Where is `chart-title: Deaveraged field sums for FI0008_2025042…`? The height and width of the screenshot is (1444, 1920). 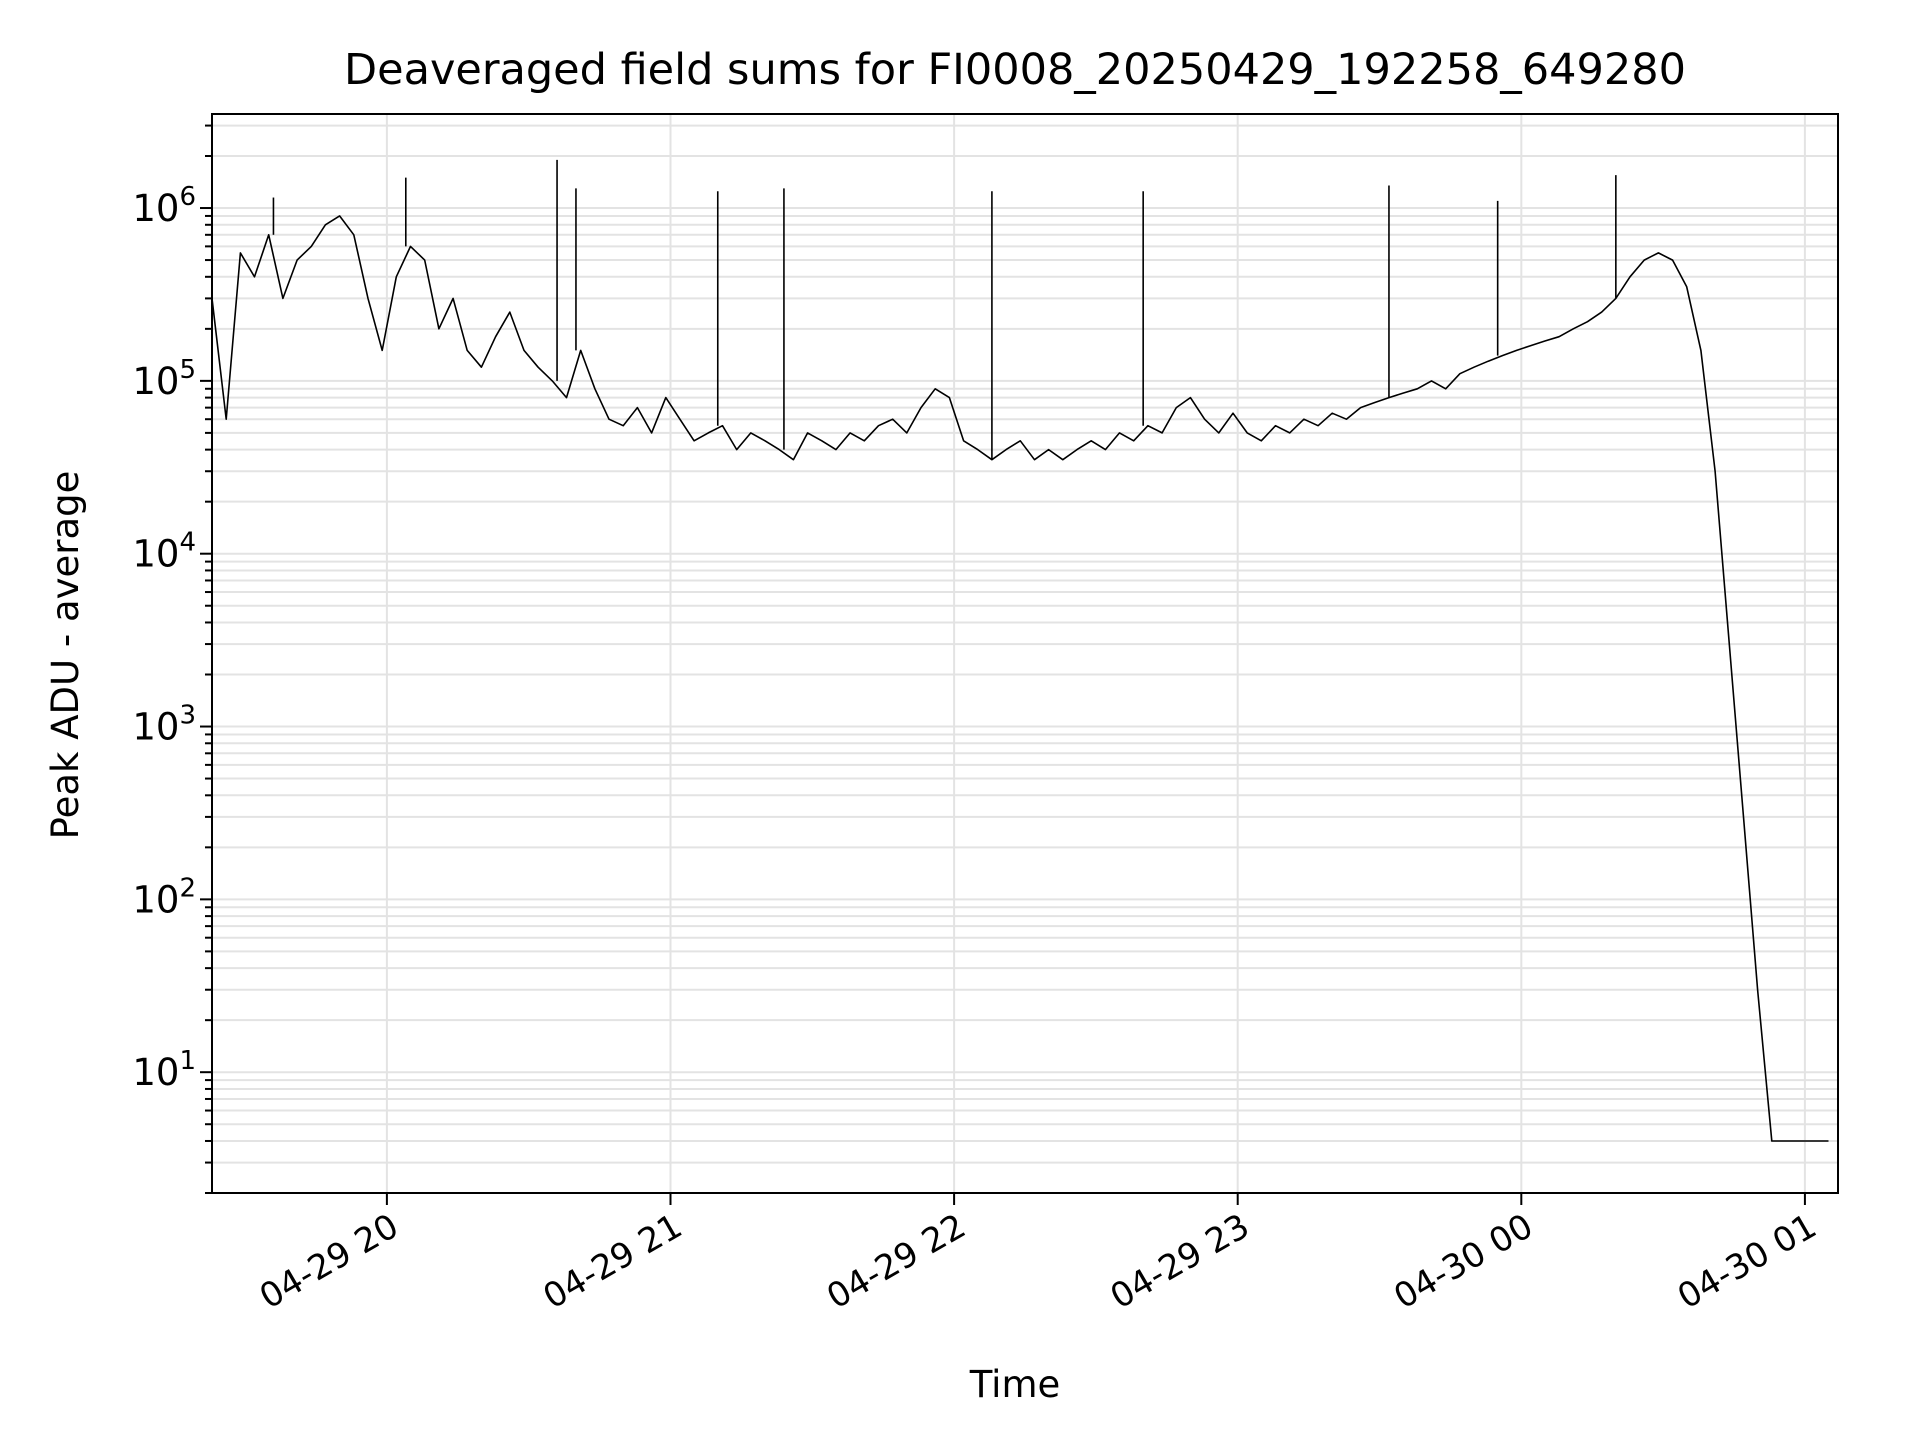 chart-title: Deaveraged field sums for FI0008_2025042… is located at coordinates (1015, 70).